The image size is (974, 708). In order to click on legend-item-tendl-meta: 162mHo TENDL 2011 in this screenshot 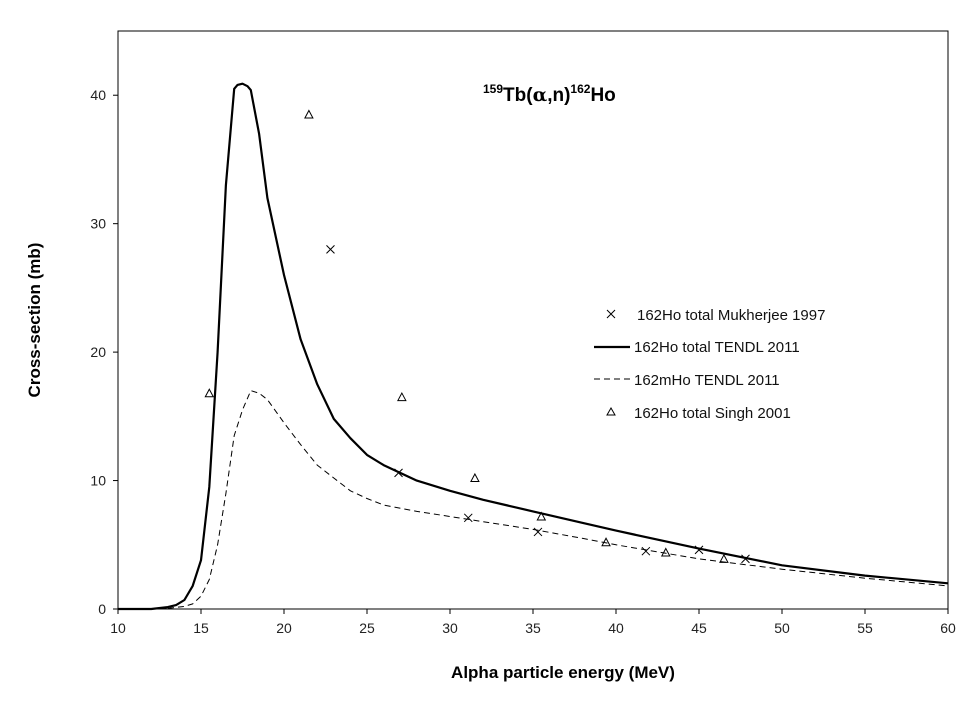, I will do `click(687, 380)`.